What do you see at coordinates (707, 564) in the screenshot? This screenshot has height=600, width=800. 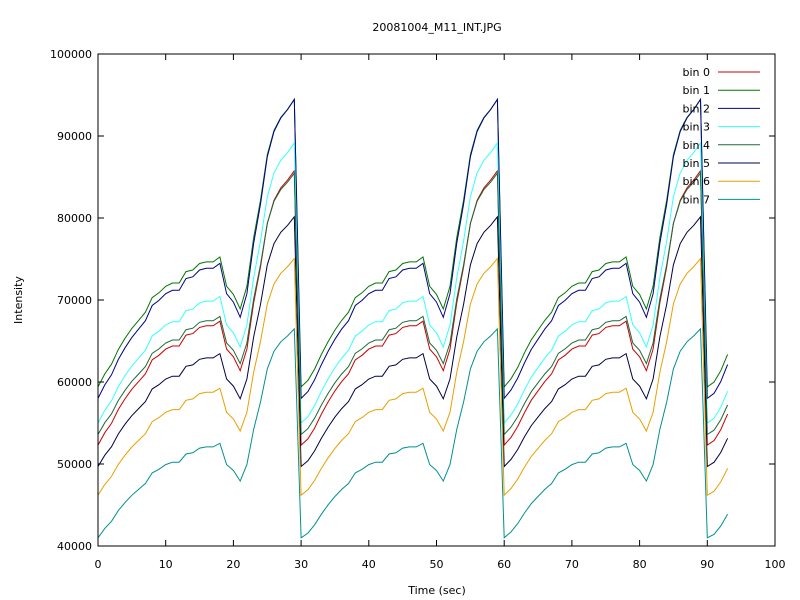 I see `x-tick-label: 90` at bounding box center [707, 564].